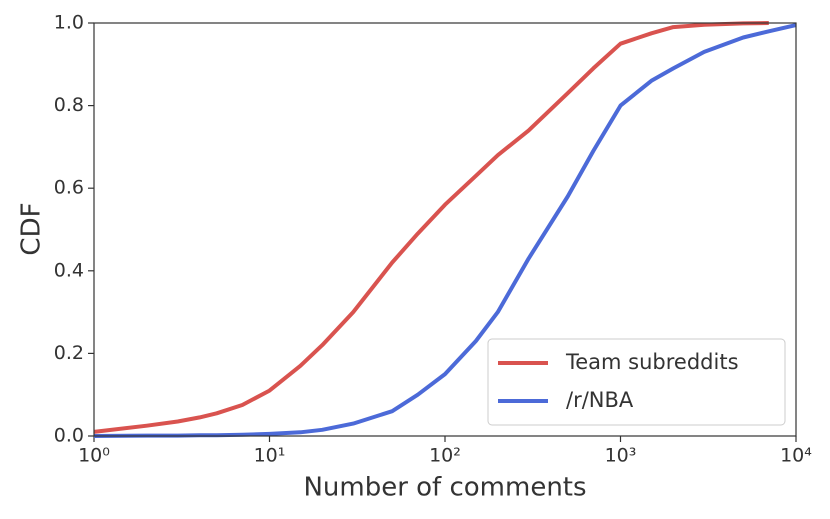 This screenshot has width=830, height=519. Describe the element at coordinates (600, 400) in the screenshot. I see `legend-label: /r/NBA` at that location.